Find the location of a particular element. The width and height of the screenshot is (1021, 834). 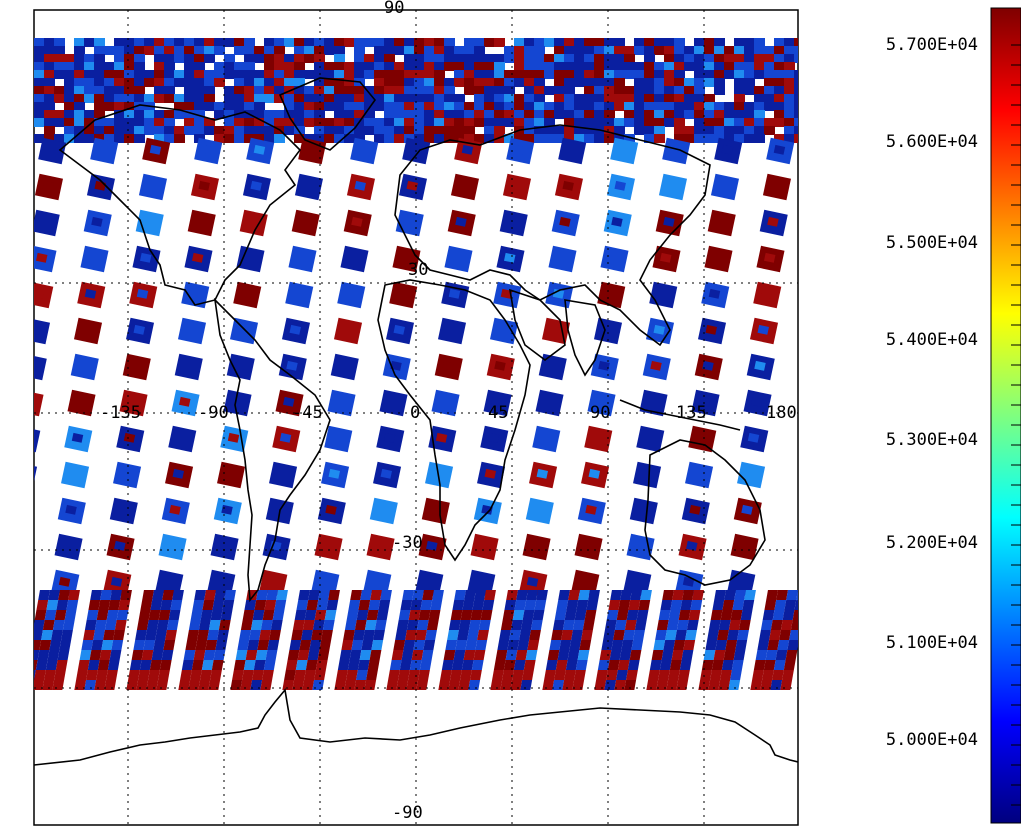

north-america-outline is located at coordinates (180, 205).